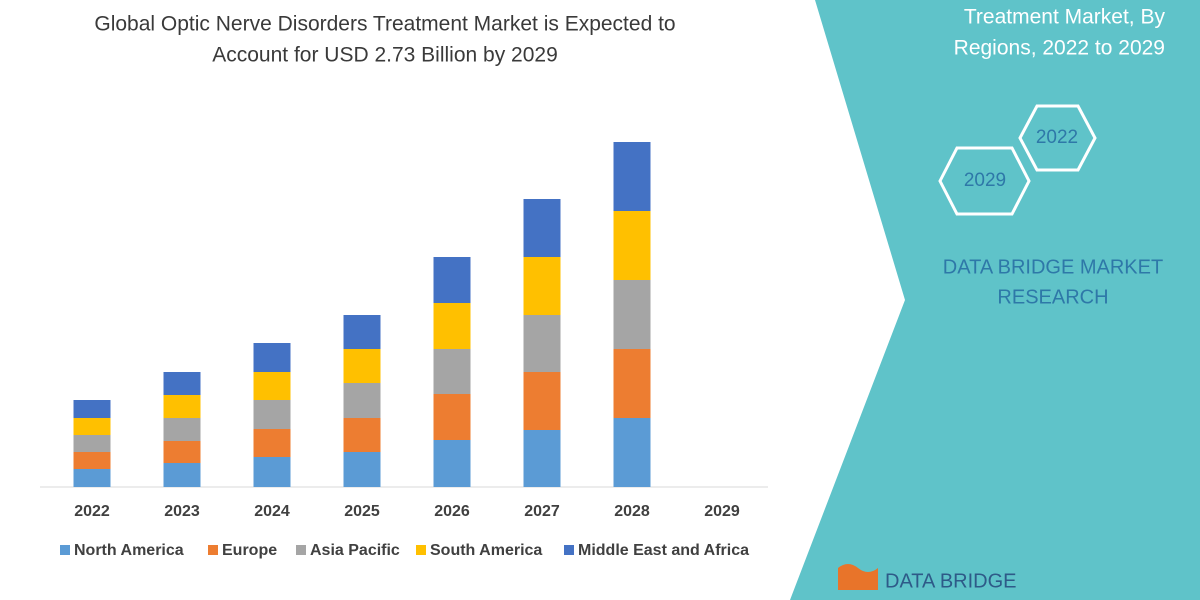 This screenshot has height=600, width=1200. What do you see at coordinates (272, 511) in the screenshot?
I see `x-tick-label: 2024` at bounding box center [272, 511].